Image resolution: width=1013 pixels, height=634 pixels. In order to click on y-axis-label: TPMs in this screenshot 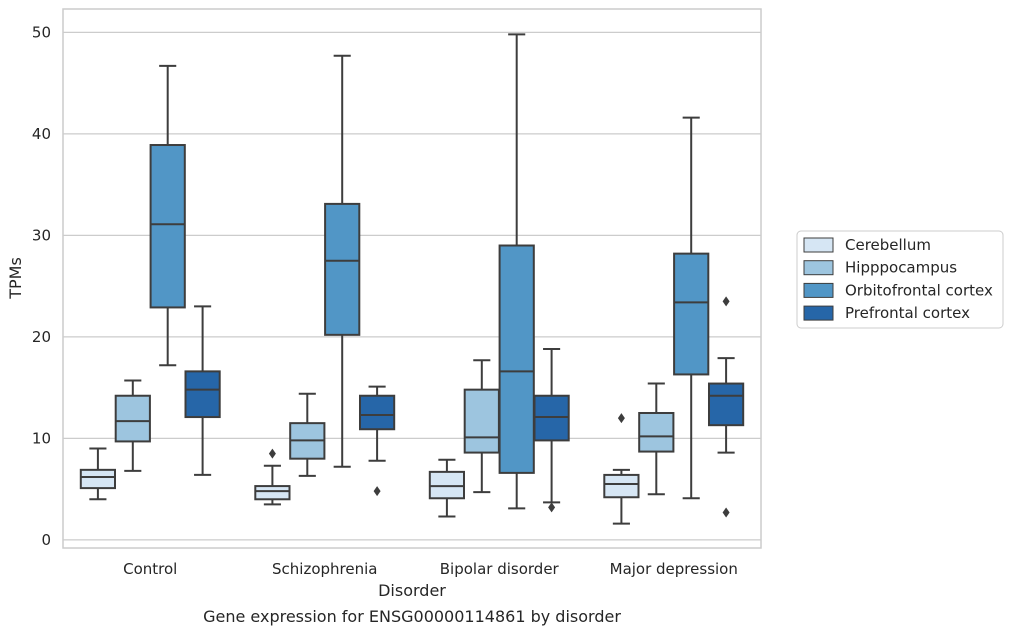, I will do `click(15, 278)`.